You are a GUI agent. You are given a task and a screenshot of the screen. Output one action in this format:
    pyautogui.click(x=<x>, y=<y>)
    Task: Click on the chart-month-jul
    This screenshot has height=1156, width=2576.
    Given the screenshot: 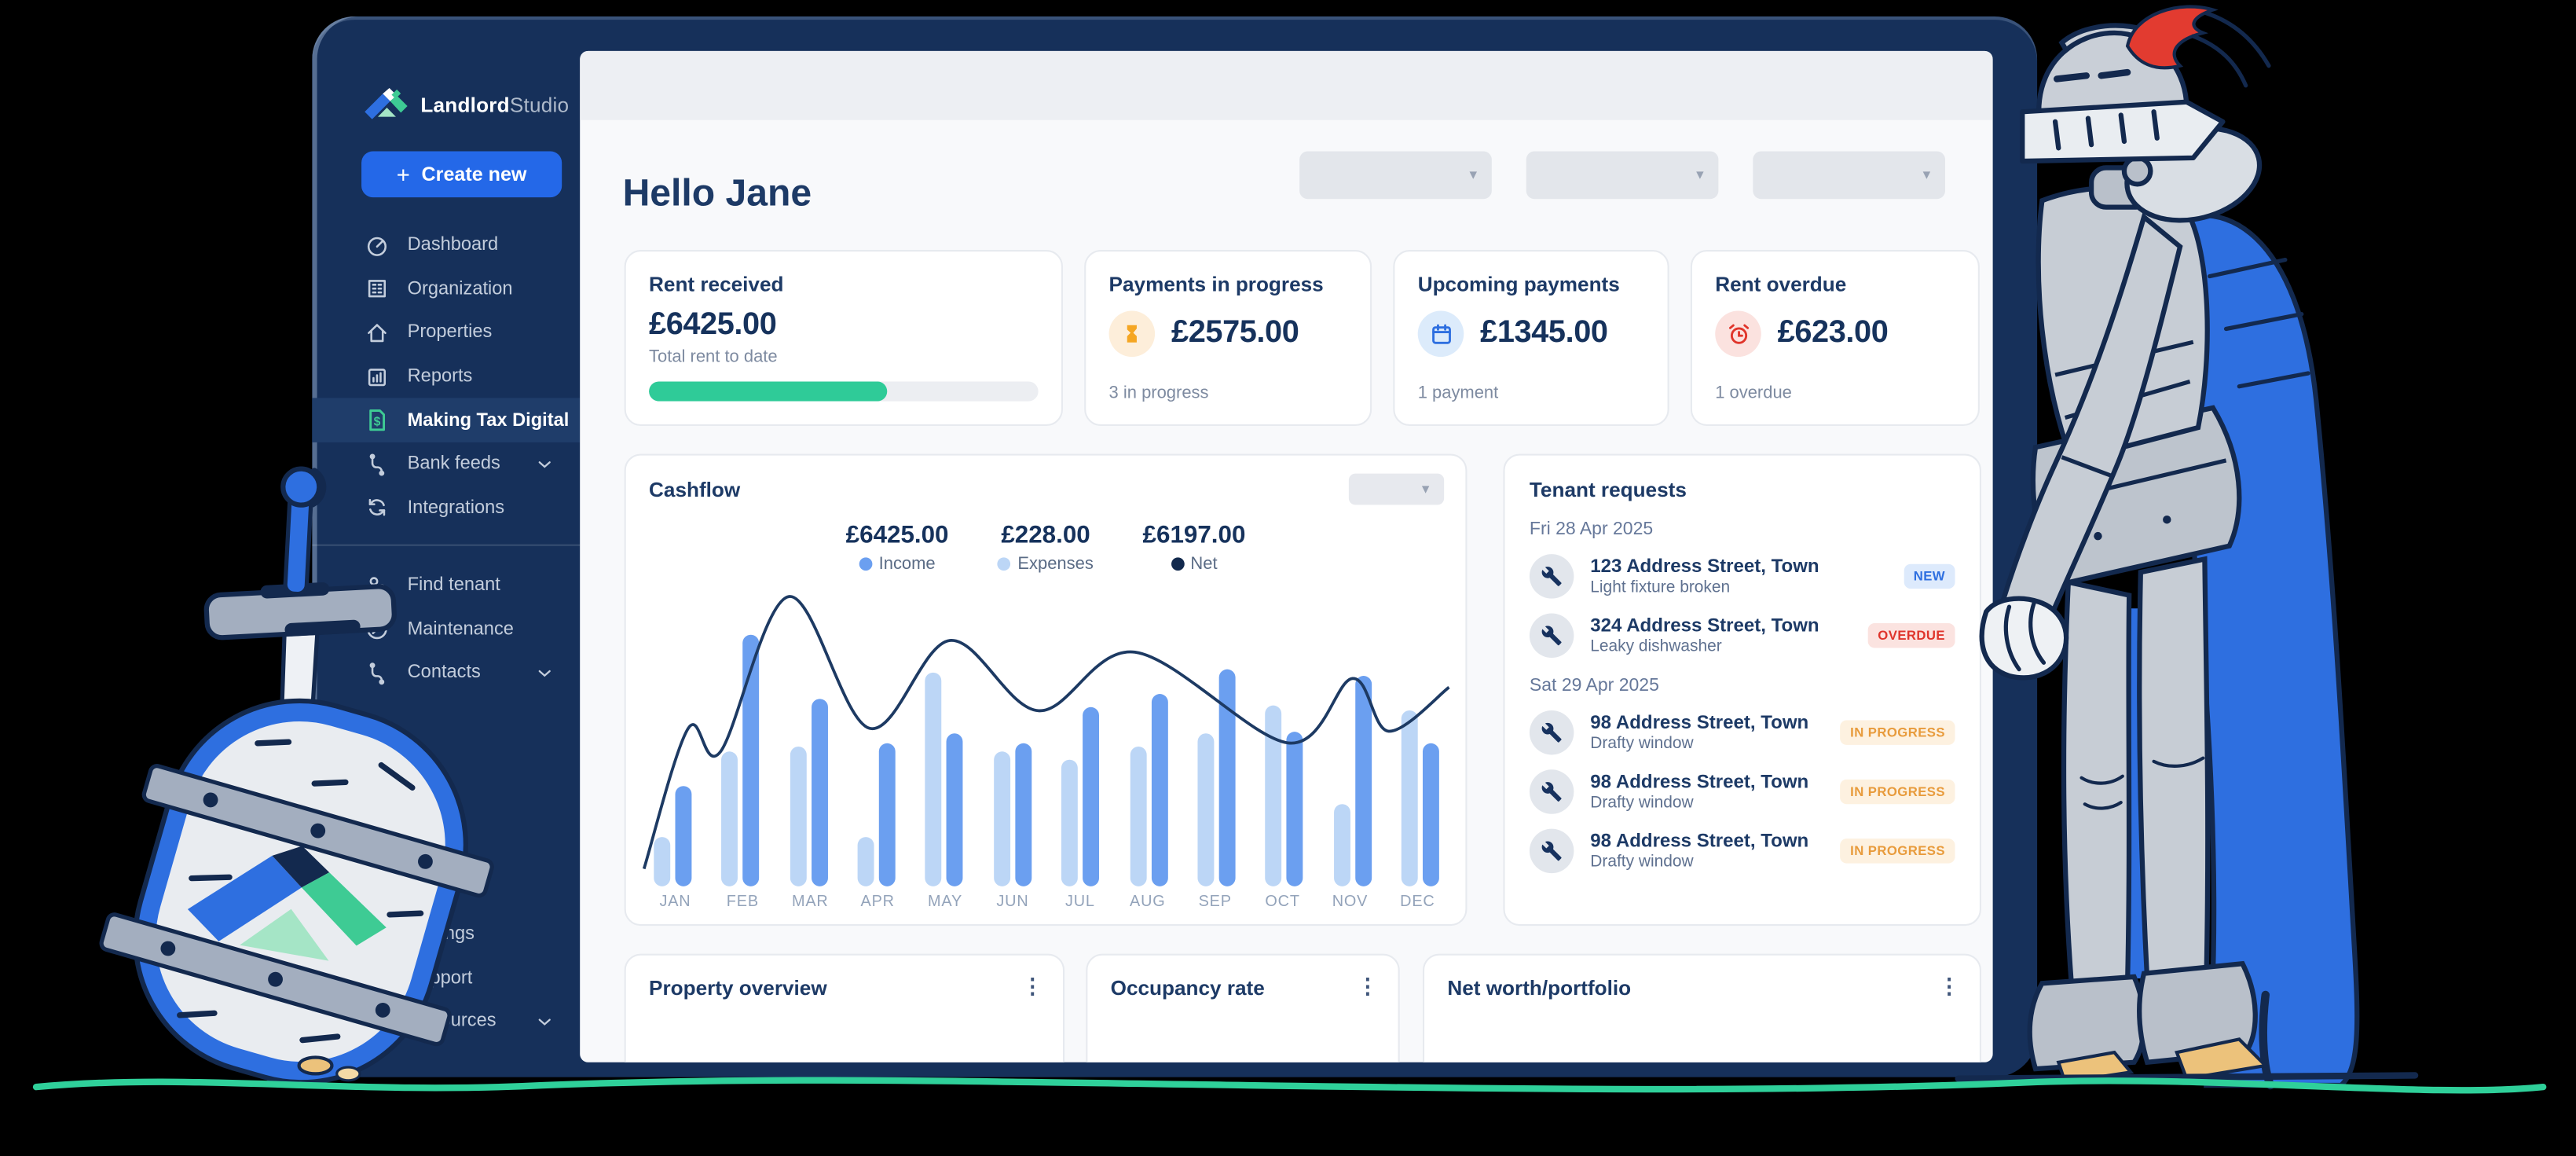 What is the action you would take?
    pyautogui.click(x=1080, y=739)
    